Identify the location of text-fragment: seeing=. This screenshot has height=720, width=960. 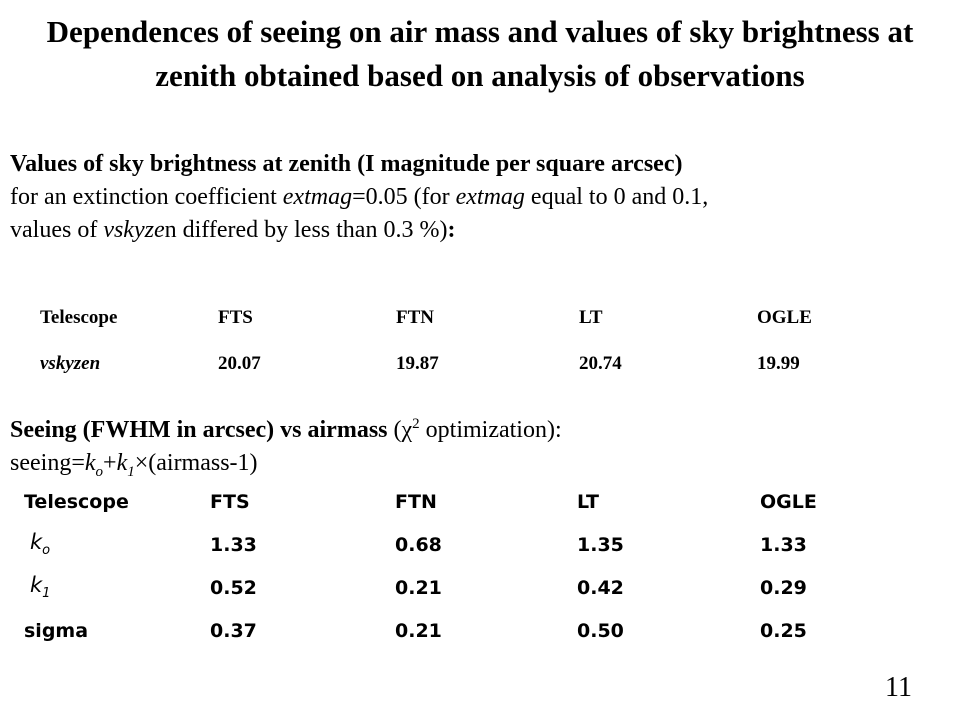
(47, 463).